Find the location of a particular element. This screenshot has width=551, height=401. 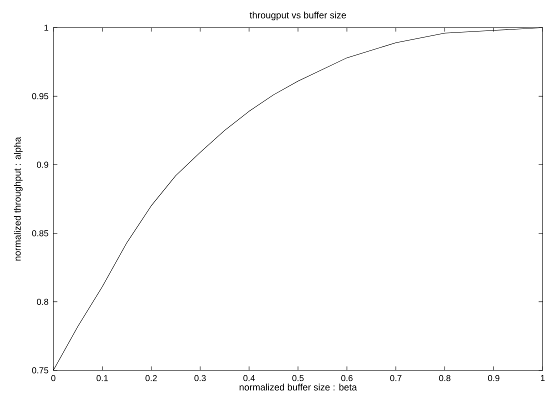

x-tick-label: 1 is located at coordinates (542, 378).